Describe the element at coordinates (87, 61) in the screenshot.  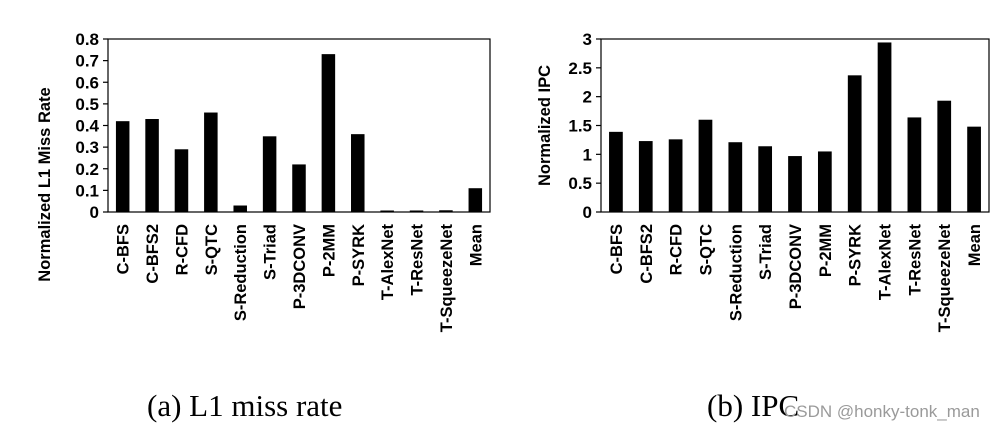
I see `y-tick-label: 0.7` at that location.